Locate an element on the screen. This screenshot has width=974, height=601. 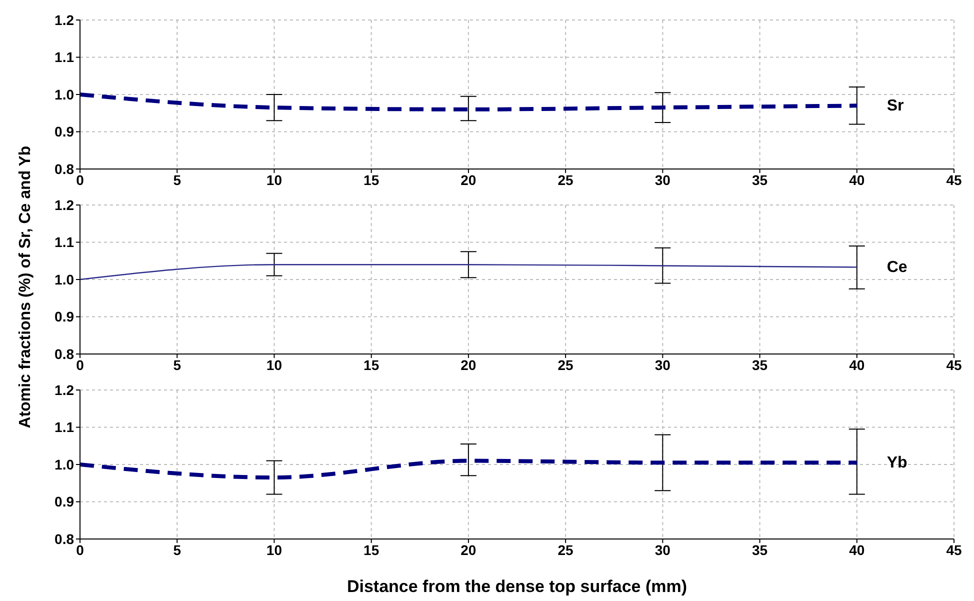
y-axis-title: Atomic fractions (%) of Sr, Ce and Yb is located at coordinates (26, 287).